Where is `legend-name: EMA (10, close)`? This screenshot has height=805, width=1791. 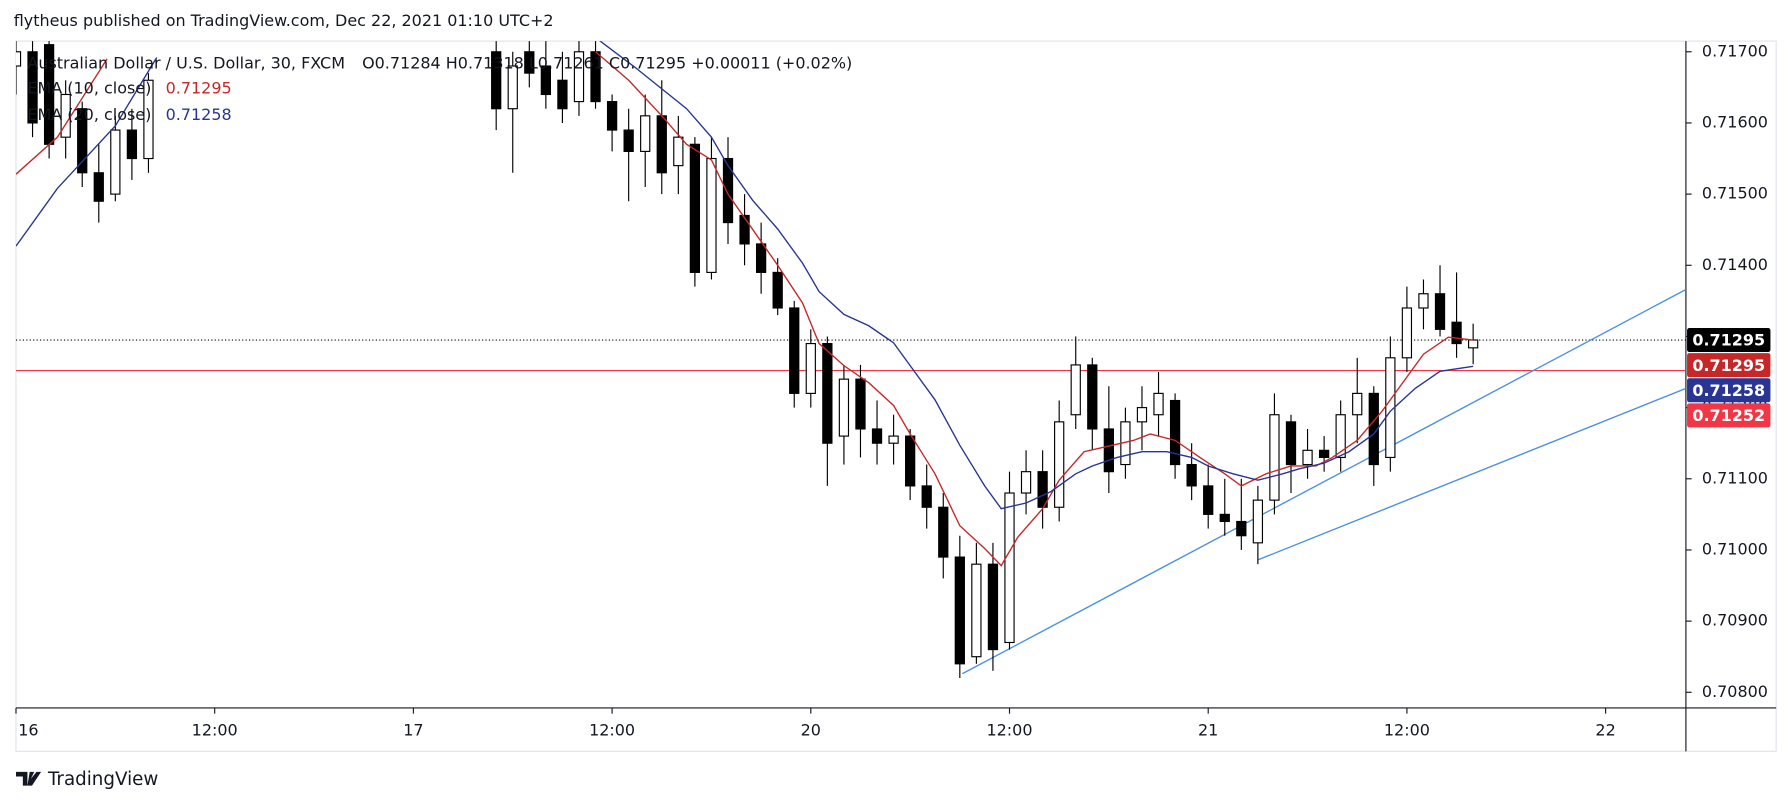 legend-name: EMA (10, close) is located at coordinates (89, 88).